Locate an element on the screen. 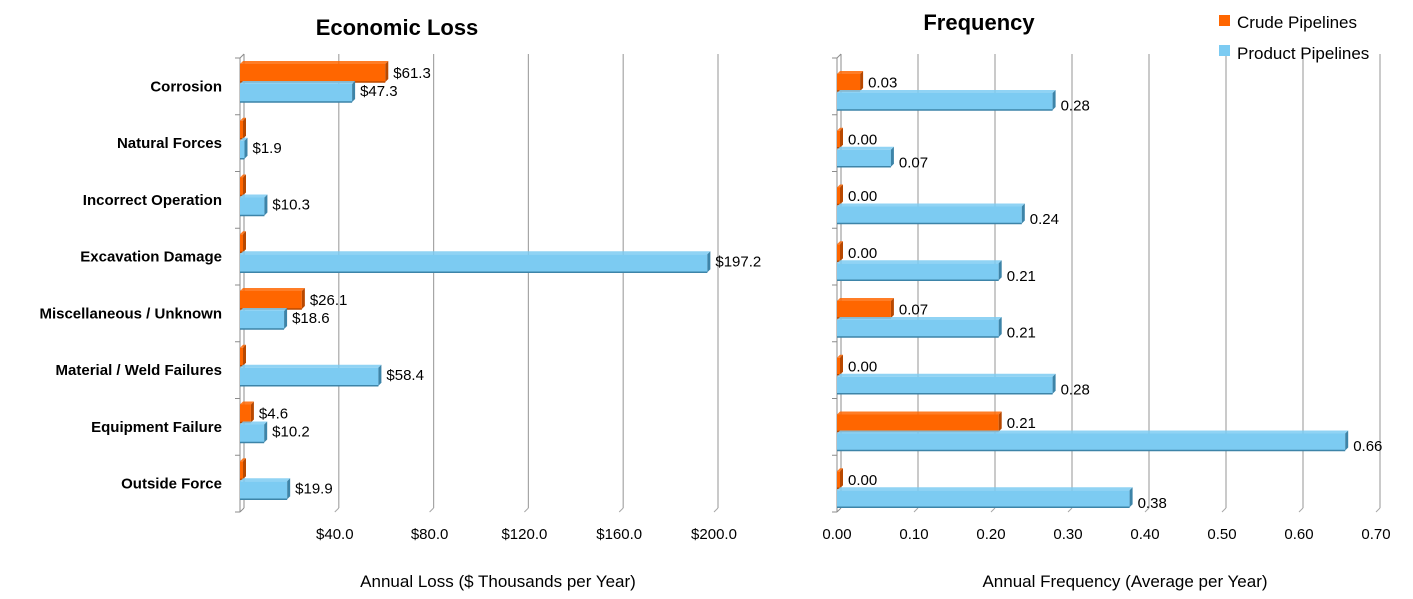 The width and height of the screenshot is (1413, 599). bar-product-pipelines-excavation-damage is located at coordinates (918, 272).